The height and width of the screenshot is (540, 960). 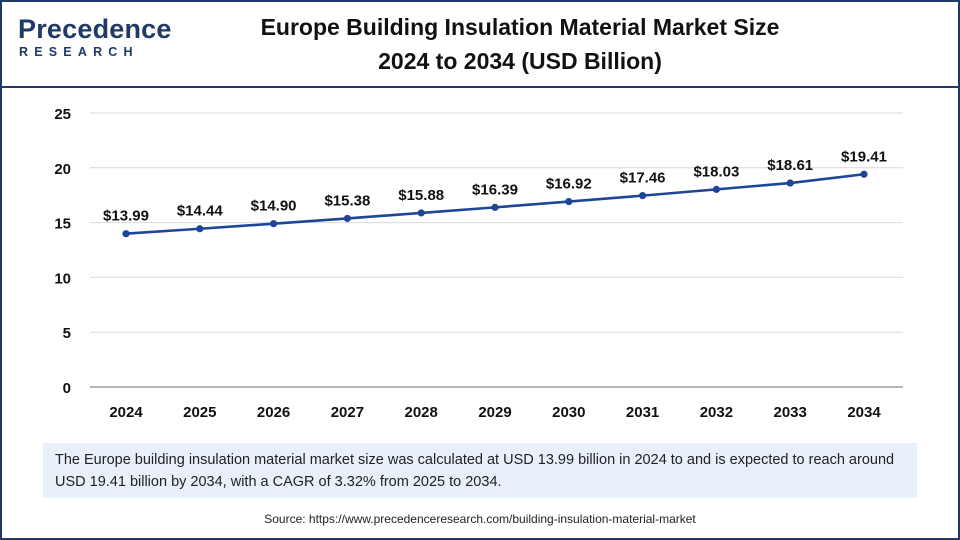 What do you see at coordinates (790, 412) in the screenshot?
I see `x-tick-label: 2033` at bounding box center [790, 412].